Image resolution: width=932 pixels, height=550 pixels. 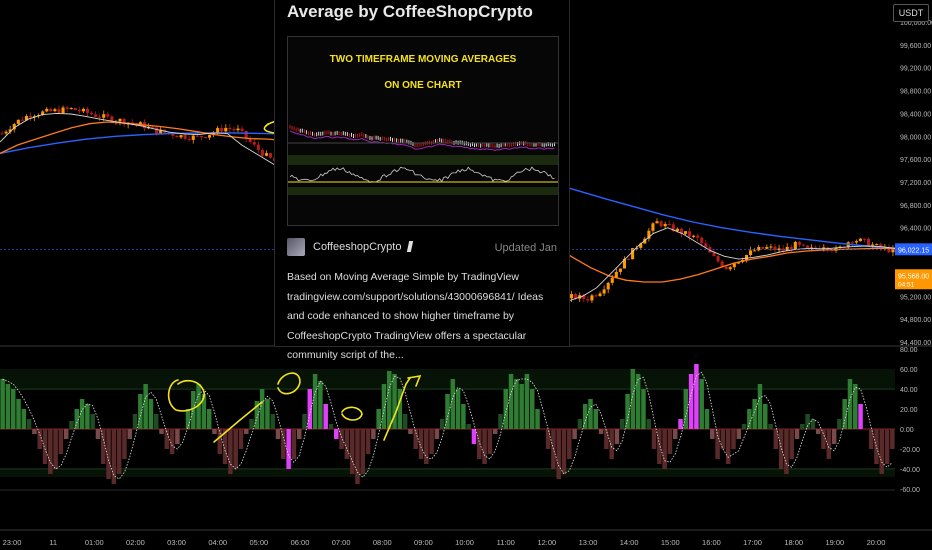 What do you see at coordinates (410, 246) in the screenshot?
I see `pencil-icon` at bounding box center [410, 246].